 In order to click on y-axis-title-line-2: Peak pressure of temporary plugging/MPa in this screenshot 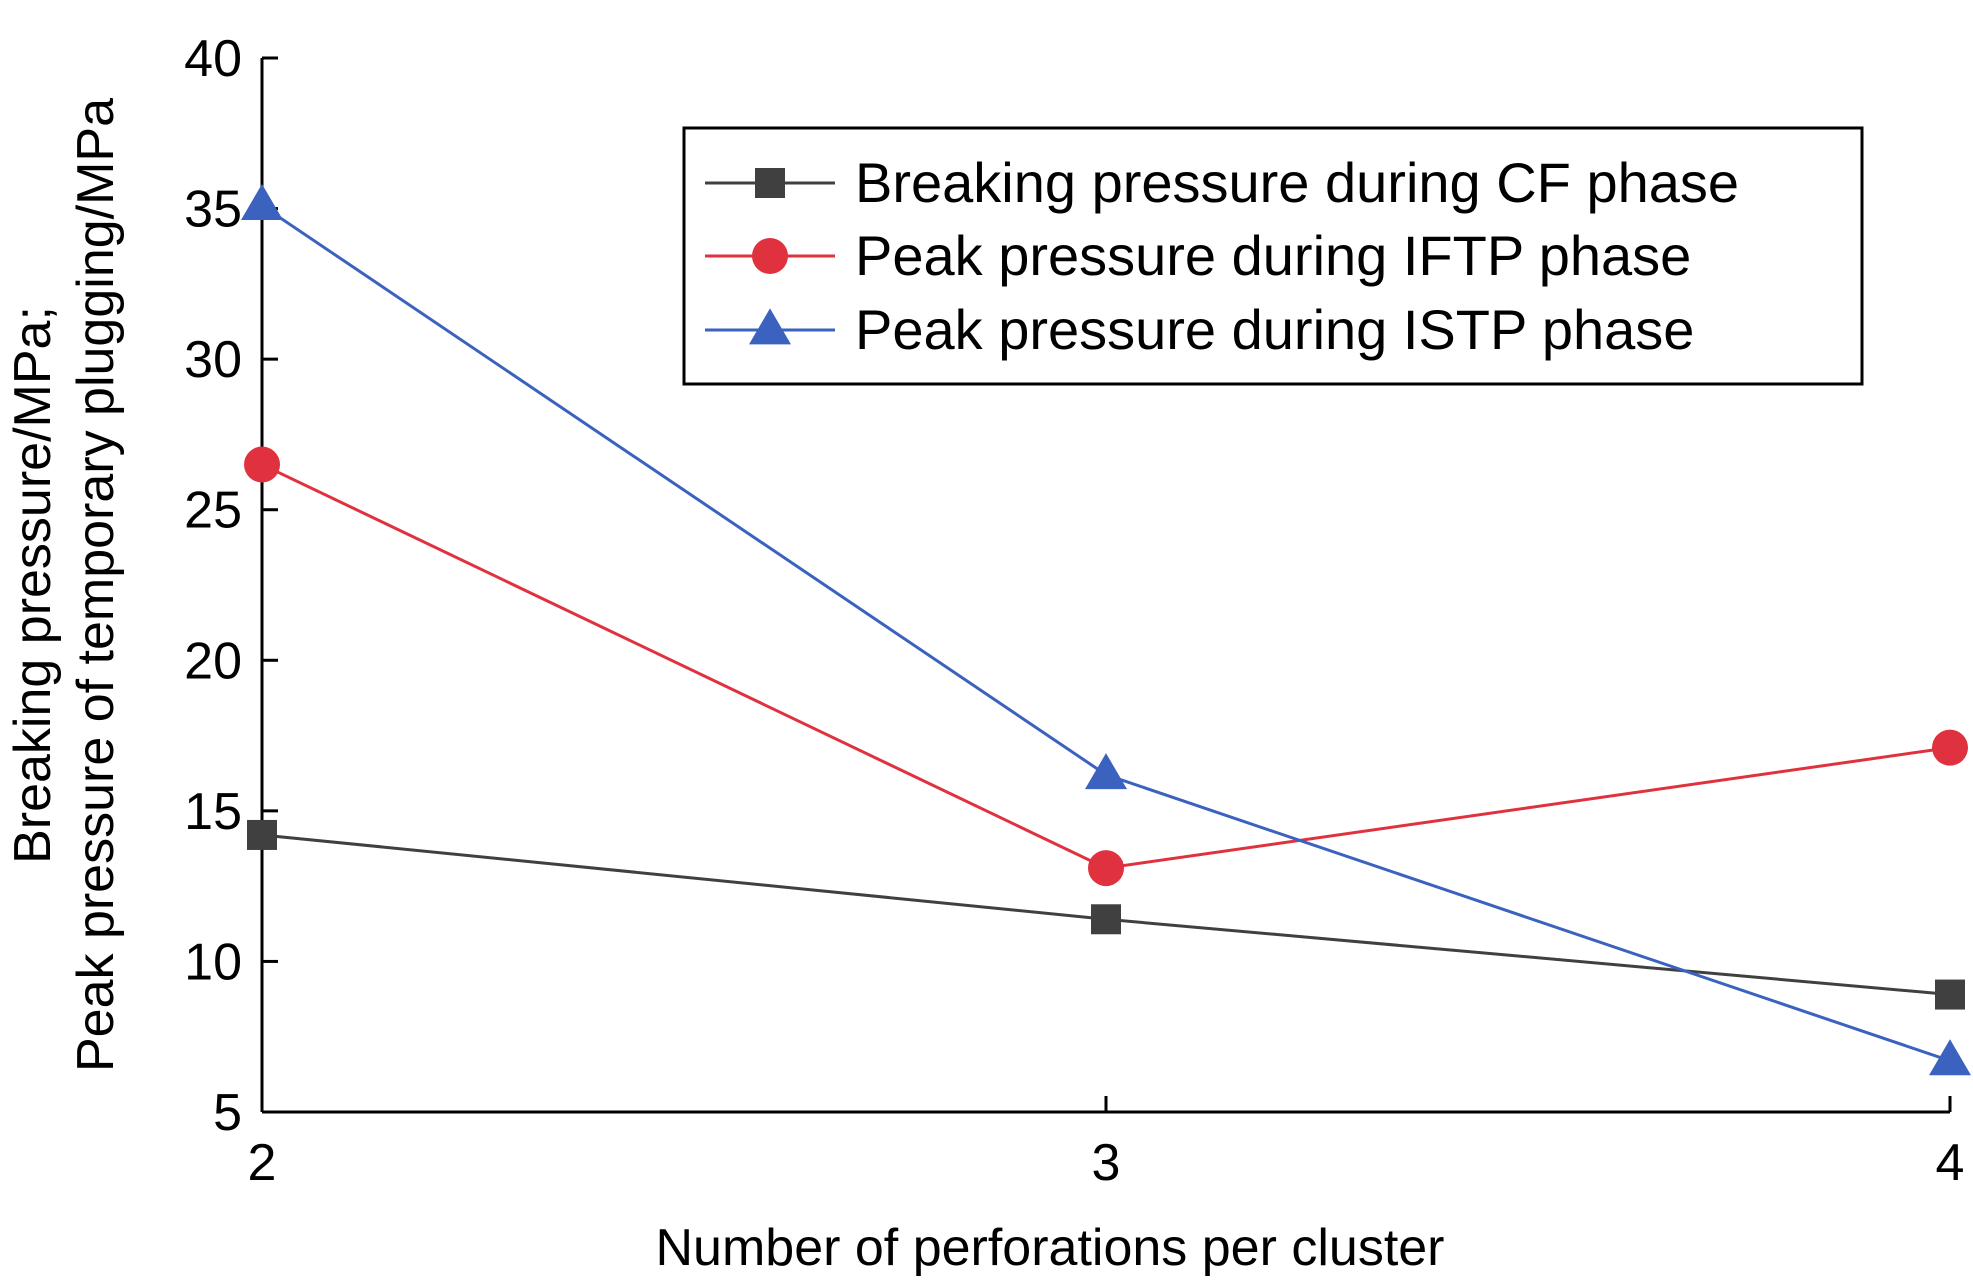, I will do `click(96, 585)`.